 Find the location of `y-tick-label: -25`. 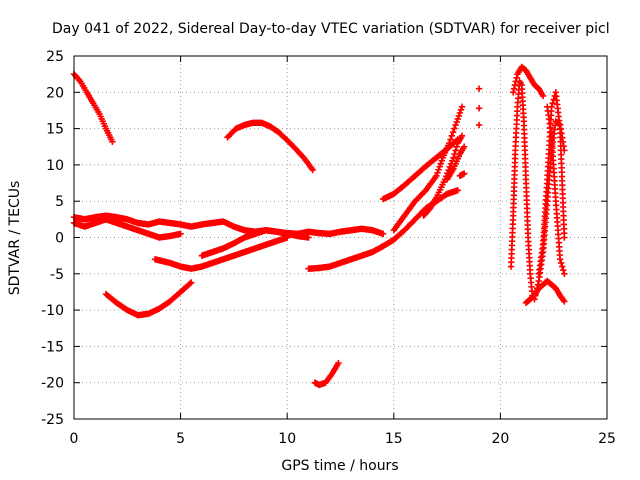

y-tick-label: -25 is located at coordinates (52, 420).